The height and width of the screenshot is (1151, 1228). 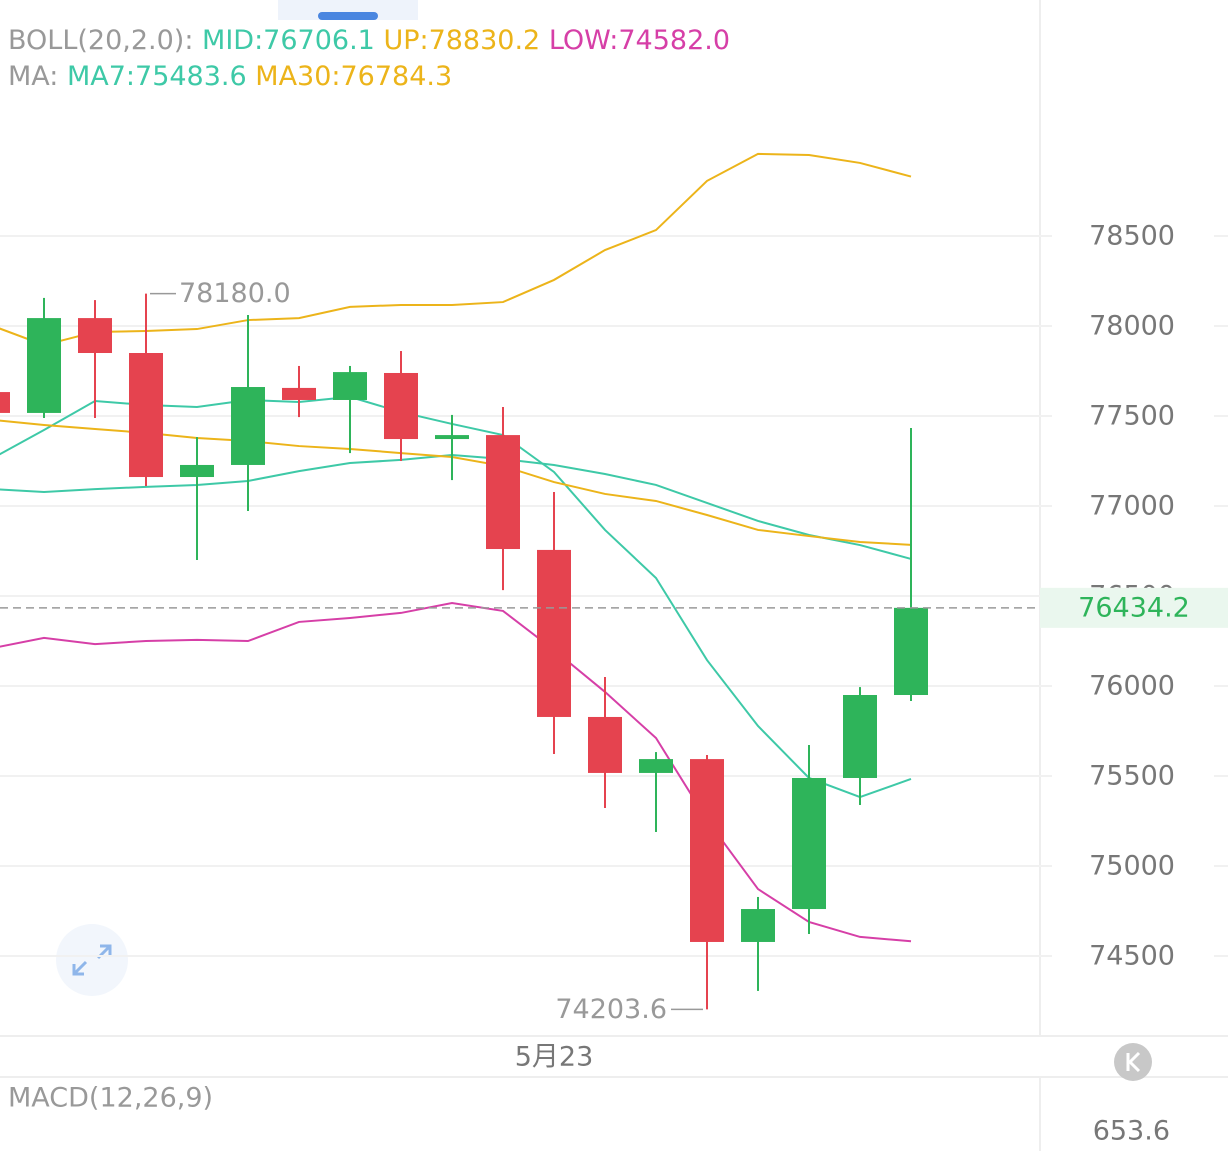 I want to click on legend-title: MA:, so click(x=33, y=76).